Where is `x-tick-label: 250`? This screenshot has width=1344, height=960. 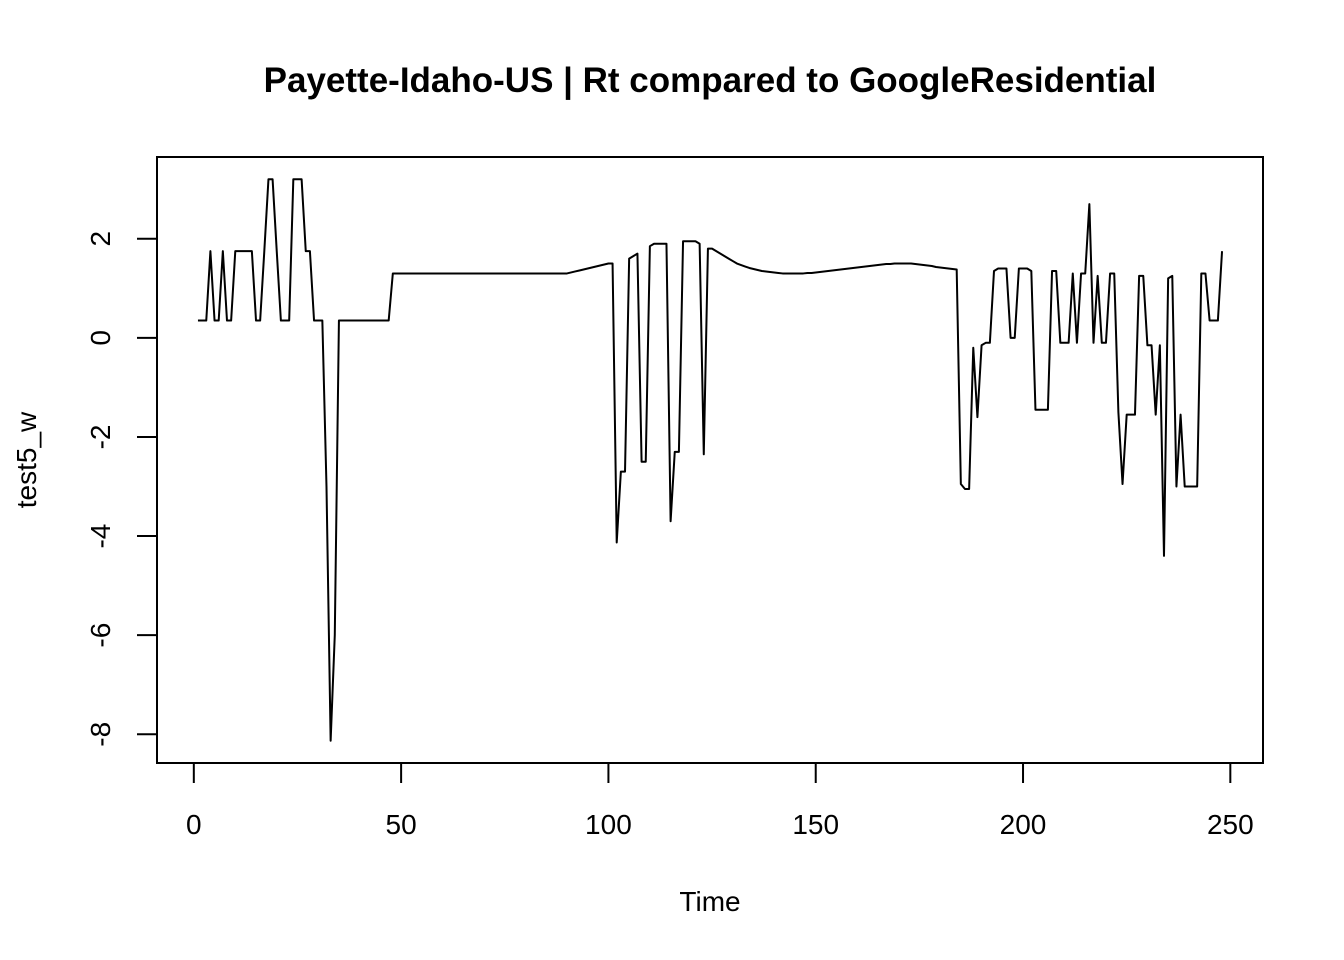 x-tick-label: 250 is located at coordinates (1230, 824).